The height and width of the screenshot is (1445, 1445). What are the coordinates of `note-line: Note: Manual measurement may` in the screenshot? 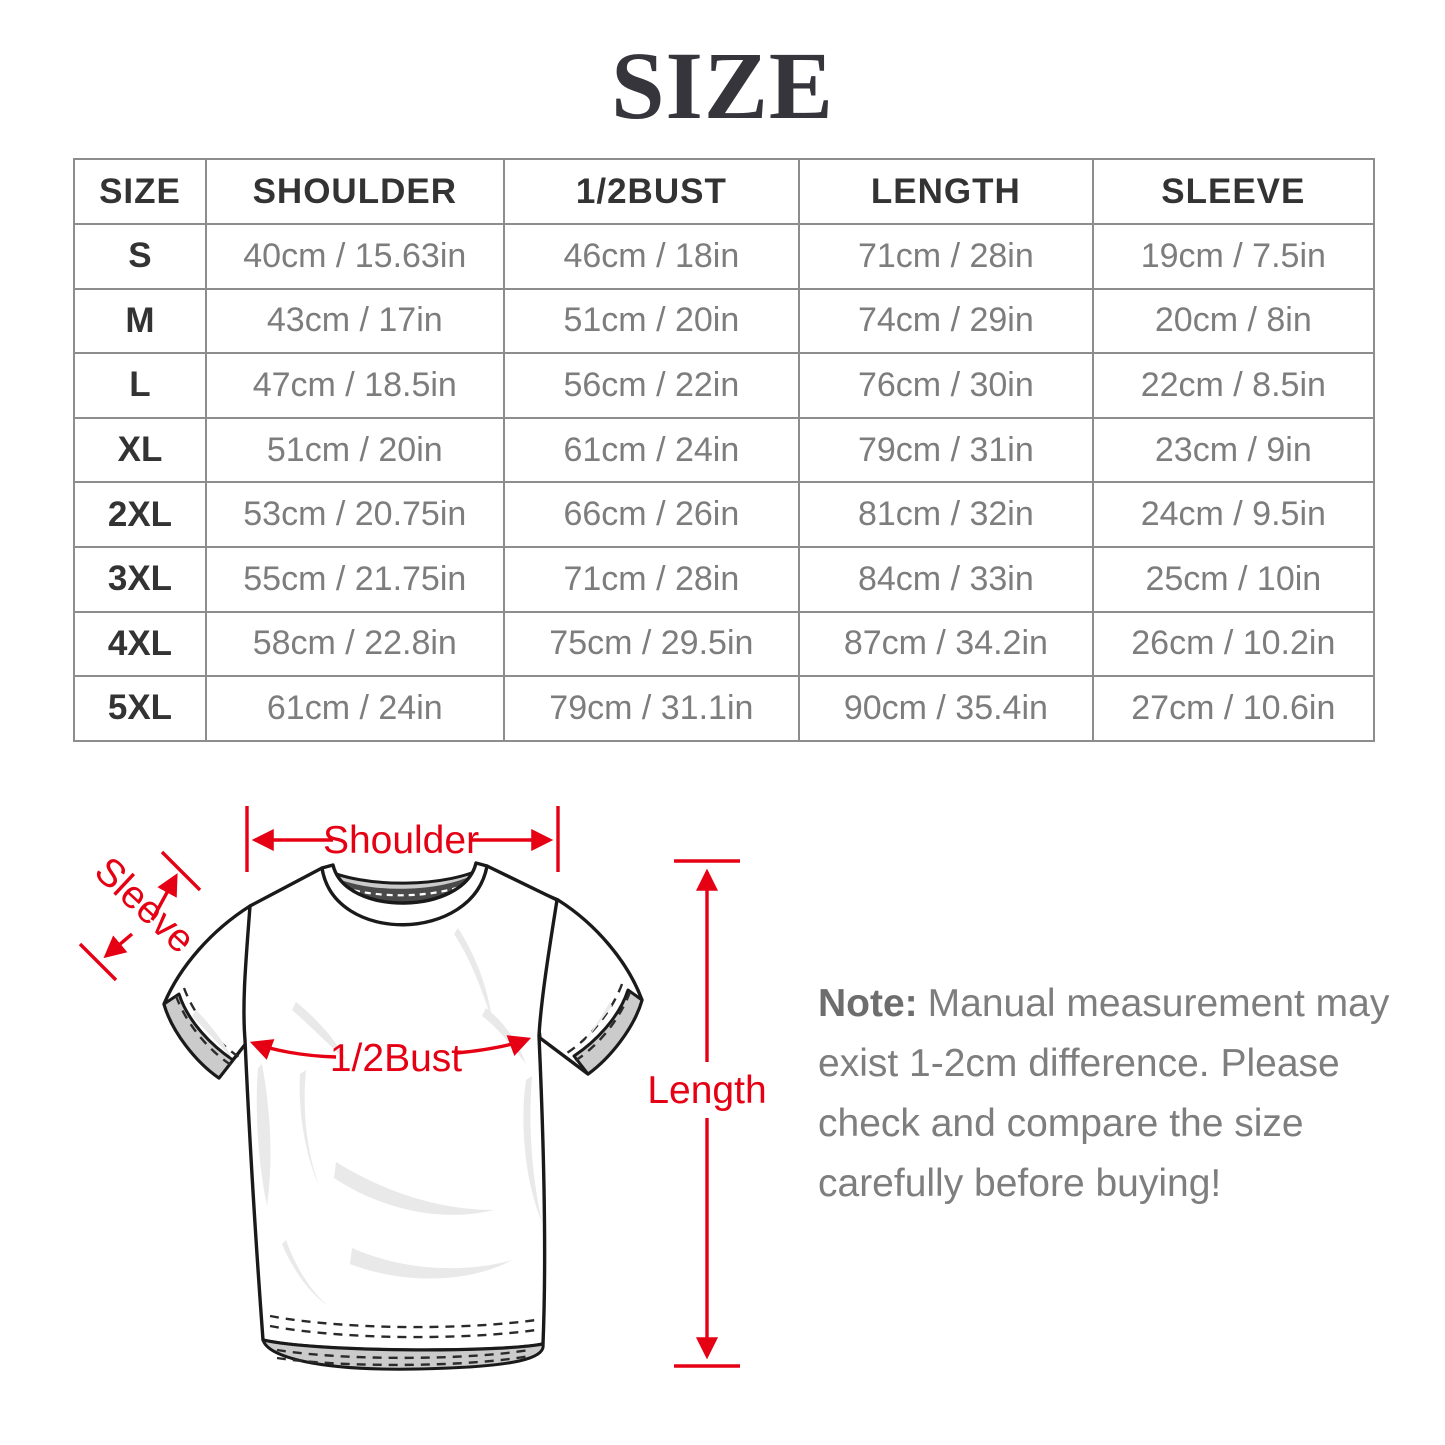 It's located at (1103, 1004).